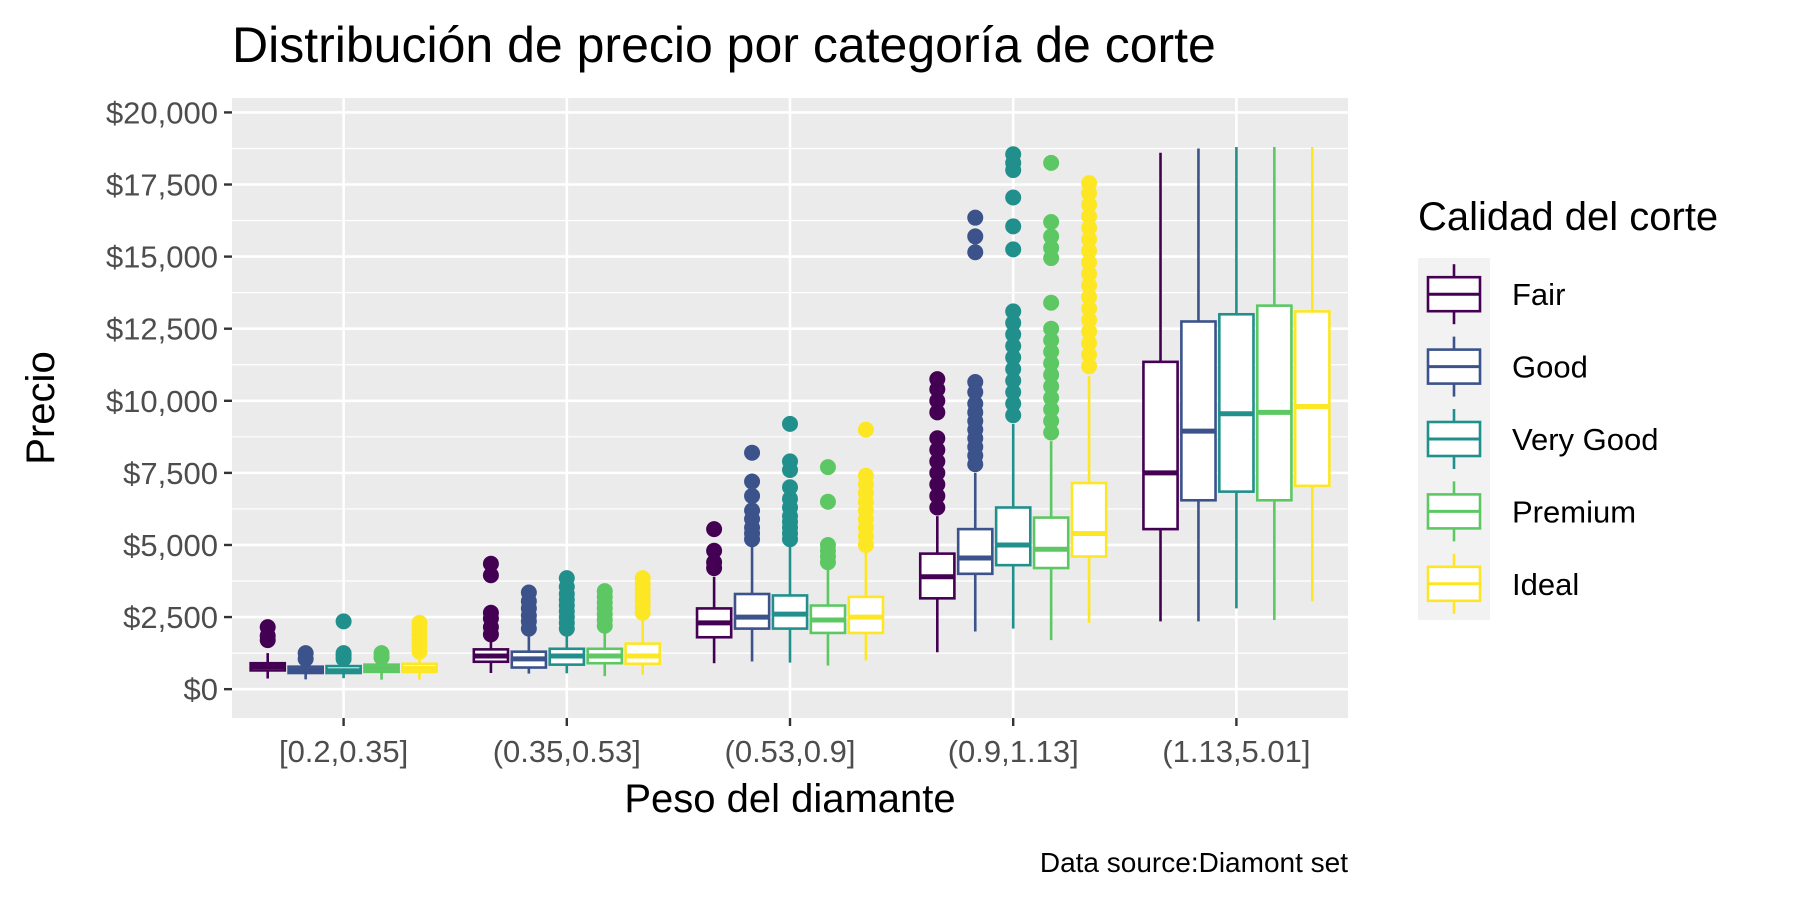  Describe the element at coordinates (1574, 511) in the screenshot. I see `legend-label: Premium` at that location.